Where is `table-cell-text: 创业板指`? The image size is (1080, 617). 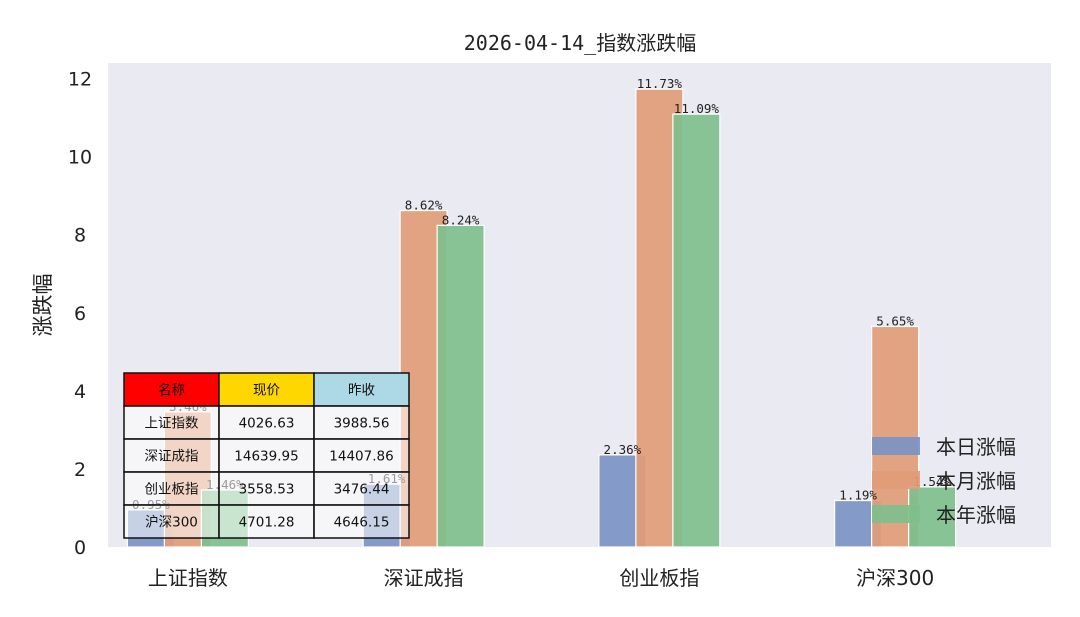
table-cell-text: 创业板指 is located at coordinates (172, 490).